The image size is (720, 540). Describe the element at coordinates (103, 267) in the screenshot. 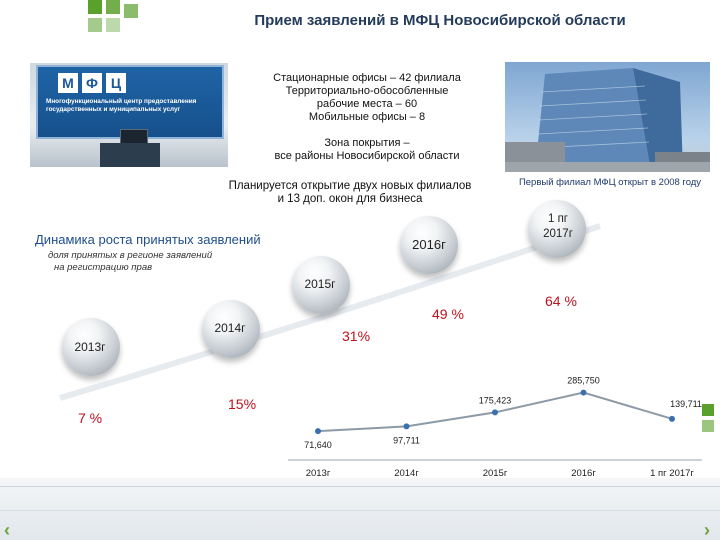

I see `dynamics-subtitle-line: на регистрацию прав` at that location.